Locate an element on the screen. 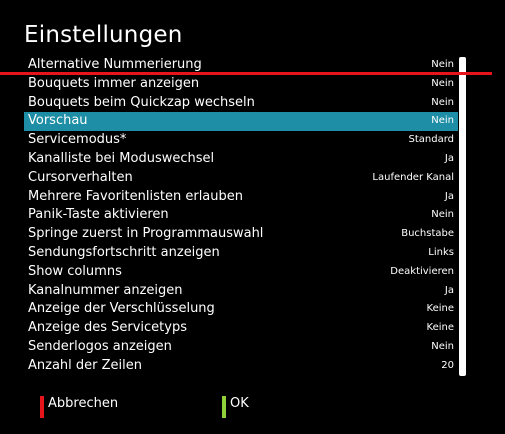  settings-row-label: Anzeige der Verschlüsselung is located at coordinates (121, 309).